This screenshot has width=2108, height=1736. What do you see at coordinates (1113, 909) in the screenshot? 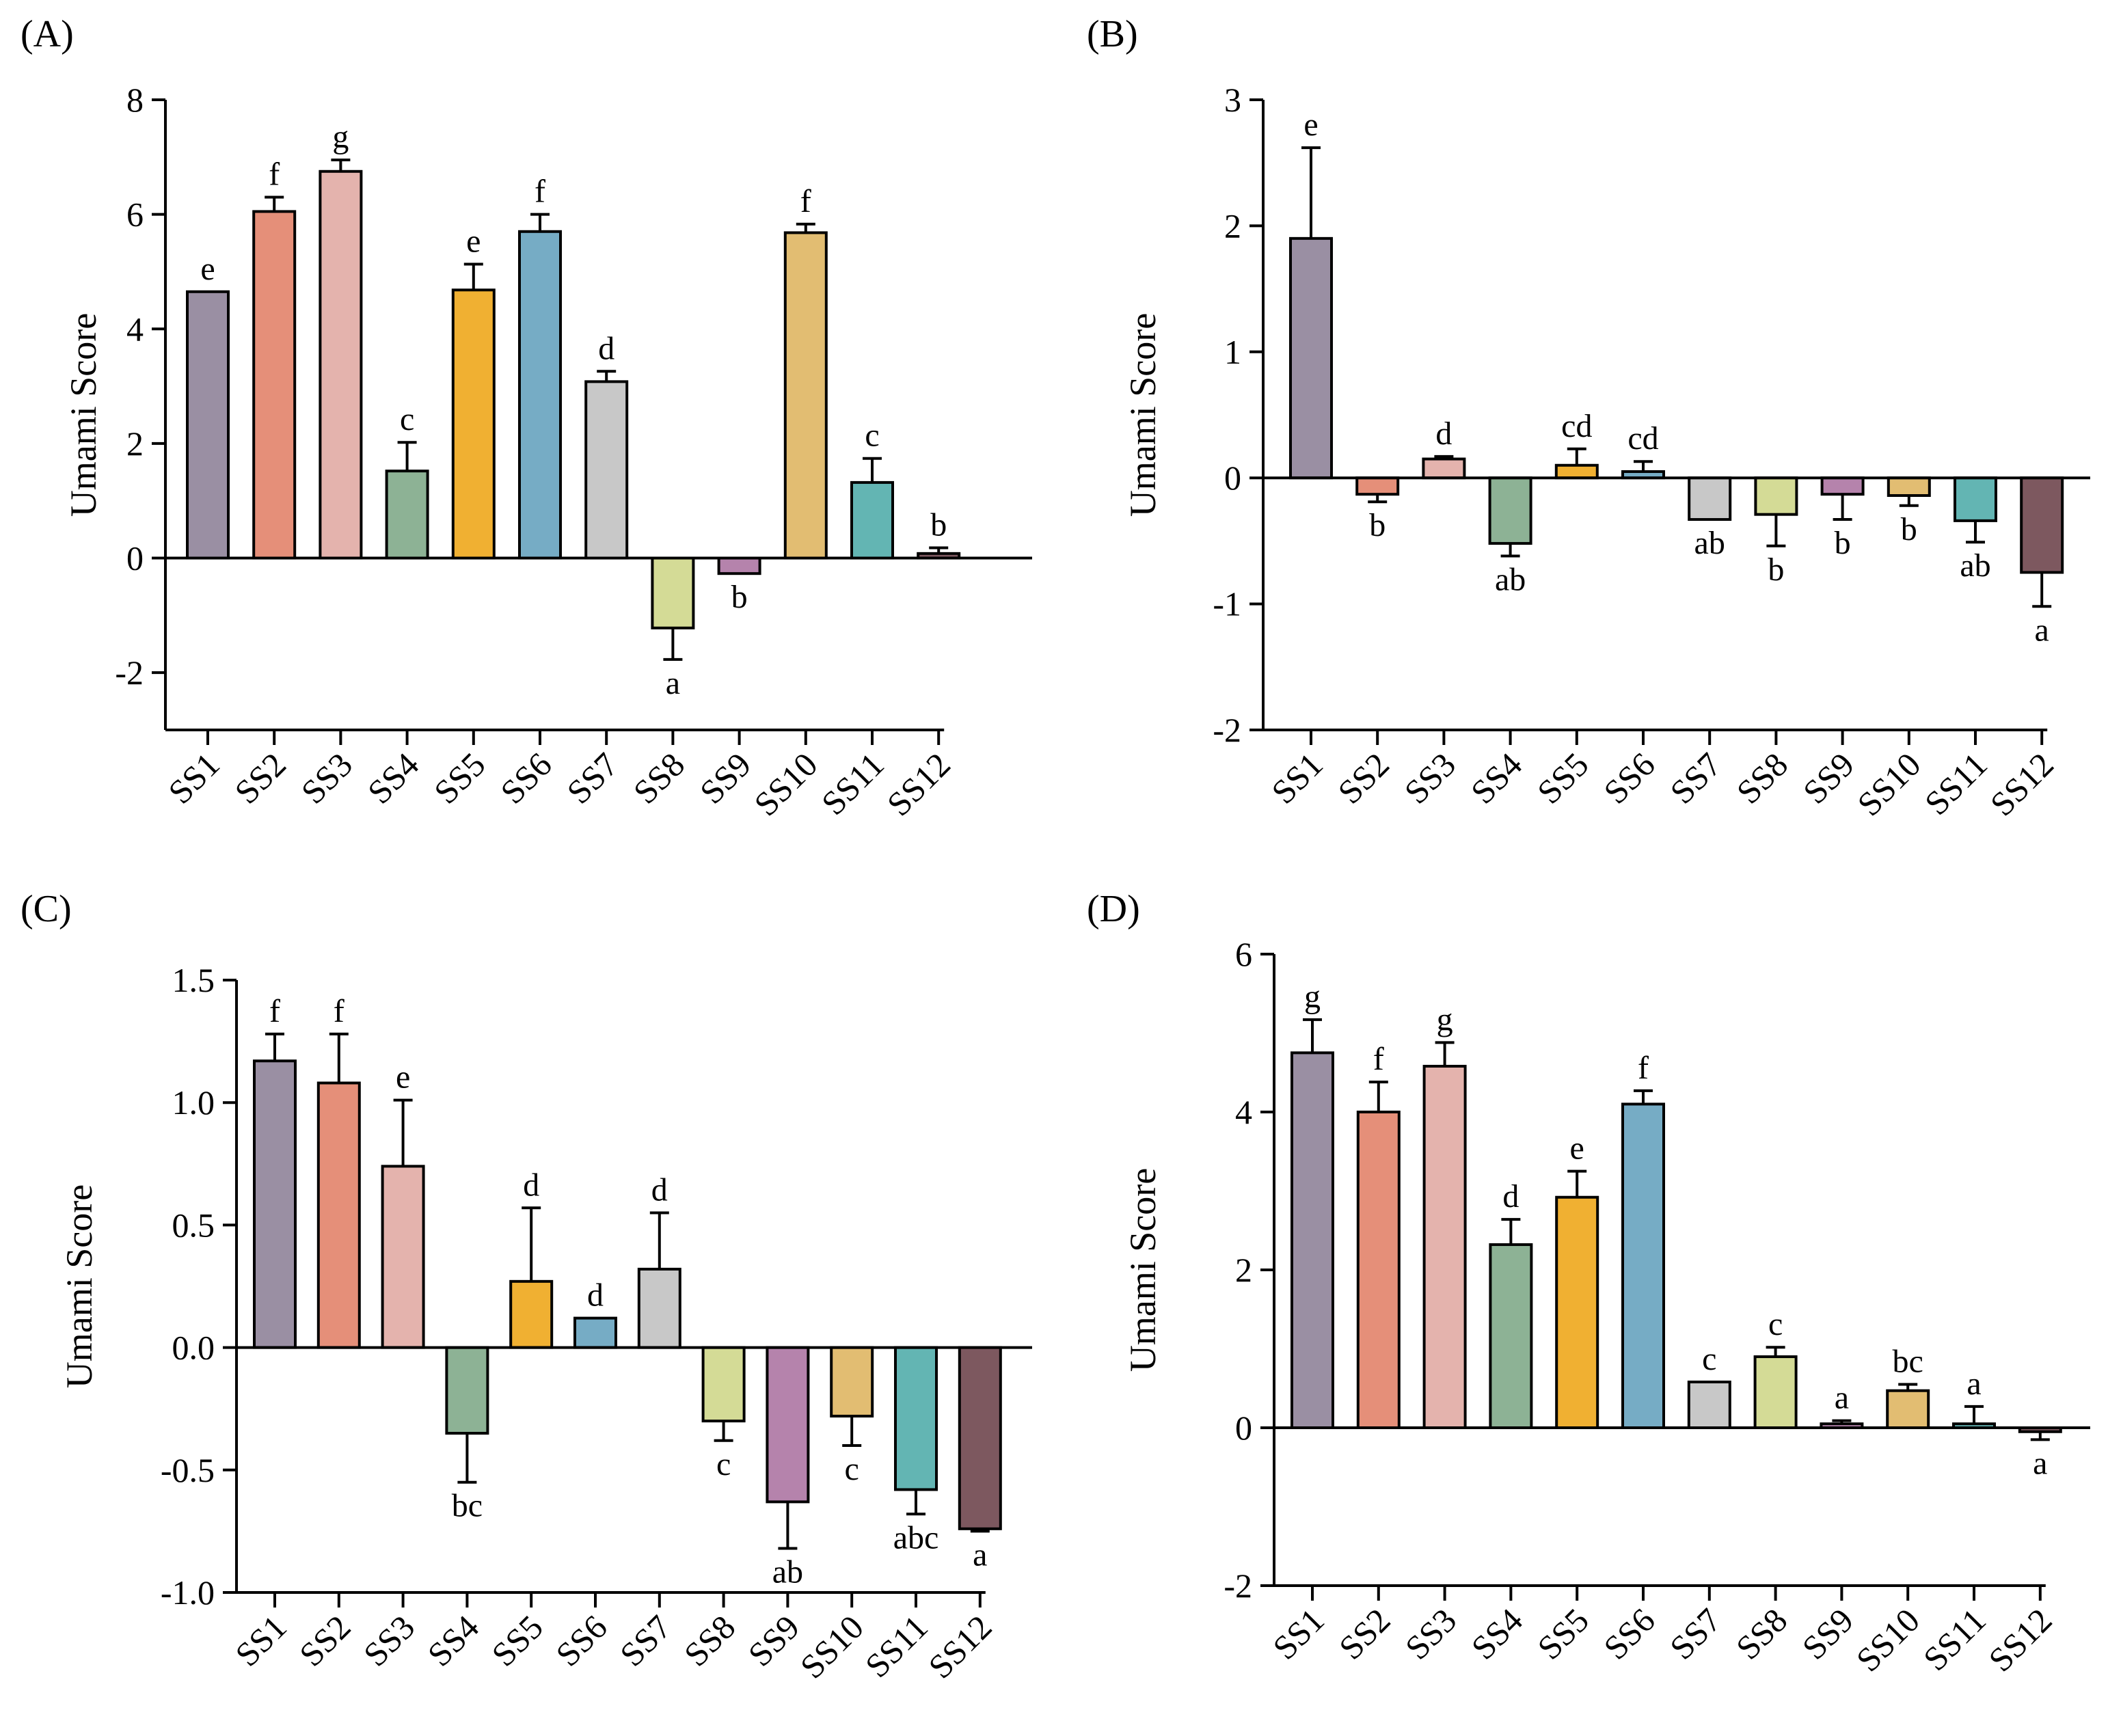
I see `panel-label: (D)` at bounding box center [1113, 909].